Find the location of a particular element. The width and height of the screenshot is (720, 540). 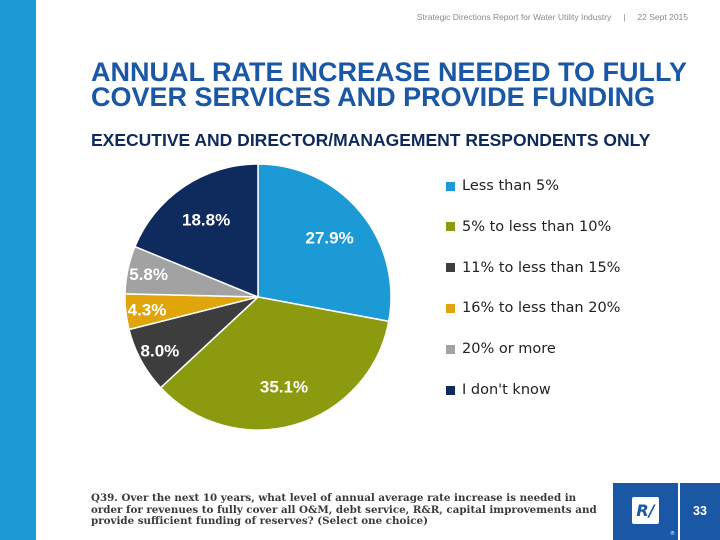

pie-slice-i-don-t-know is located at coordinates (196, 231).